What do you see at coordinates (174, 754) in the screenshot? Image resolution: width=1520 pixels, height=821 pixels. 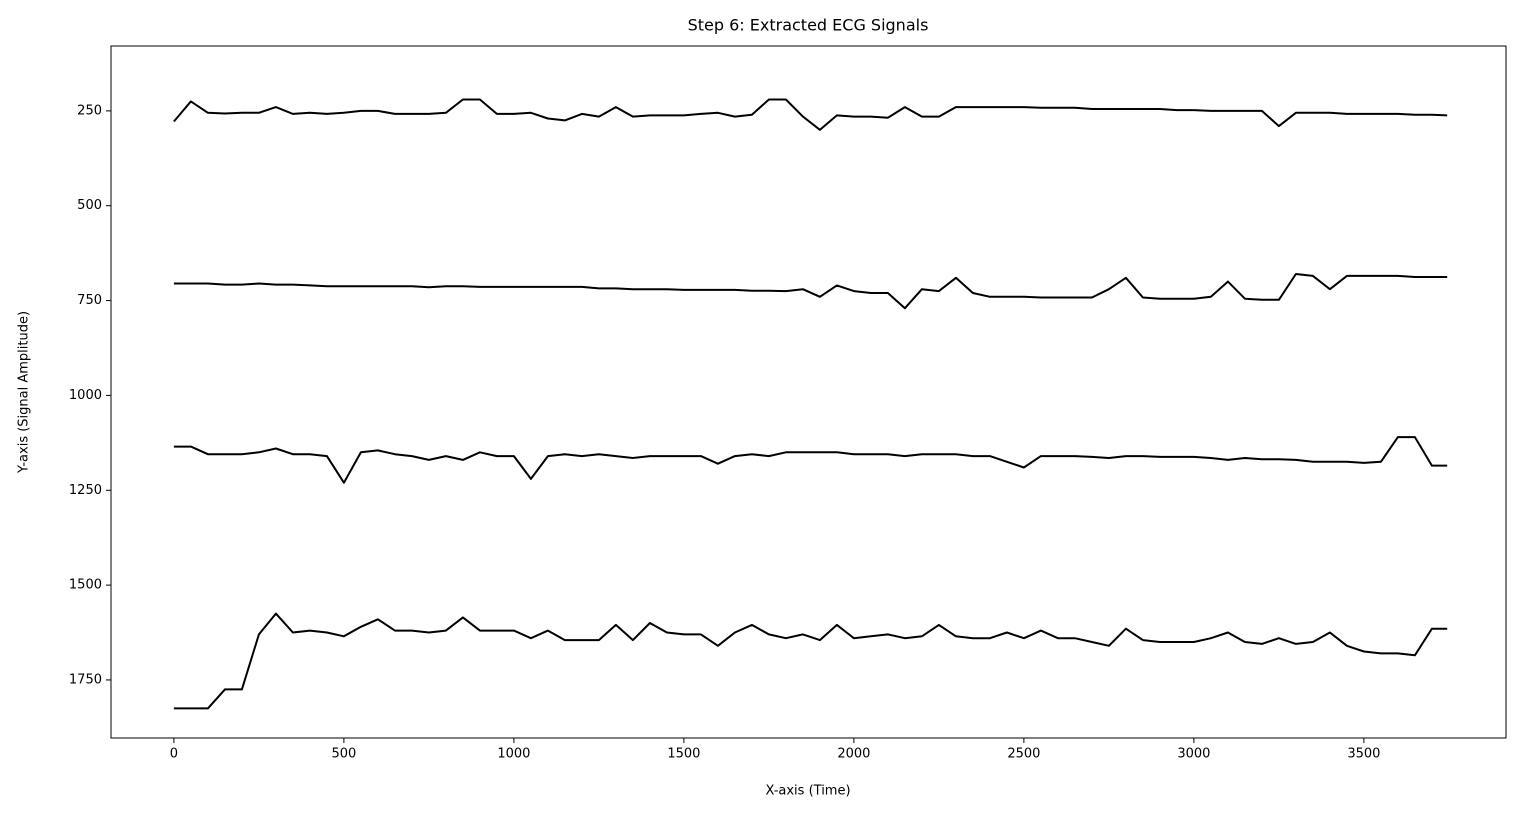 I see `x-tick-label: 0` at bounding box center [174, 754].